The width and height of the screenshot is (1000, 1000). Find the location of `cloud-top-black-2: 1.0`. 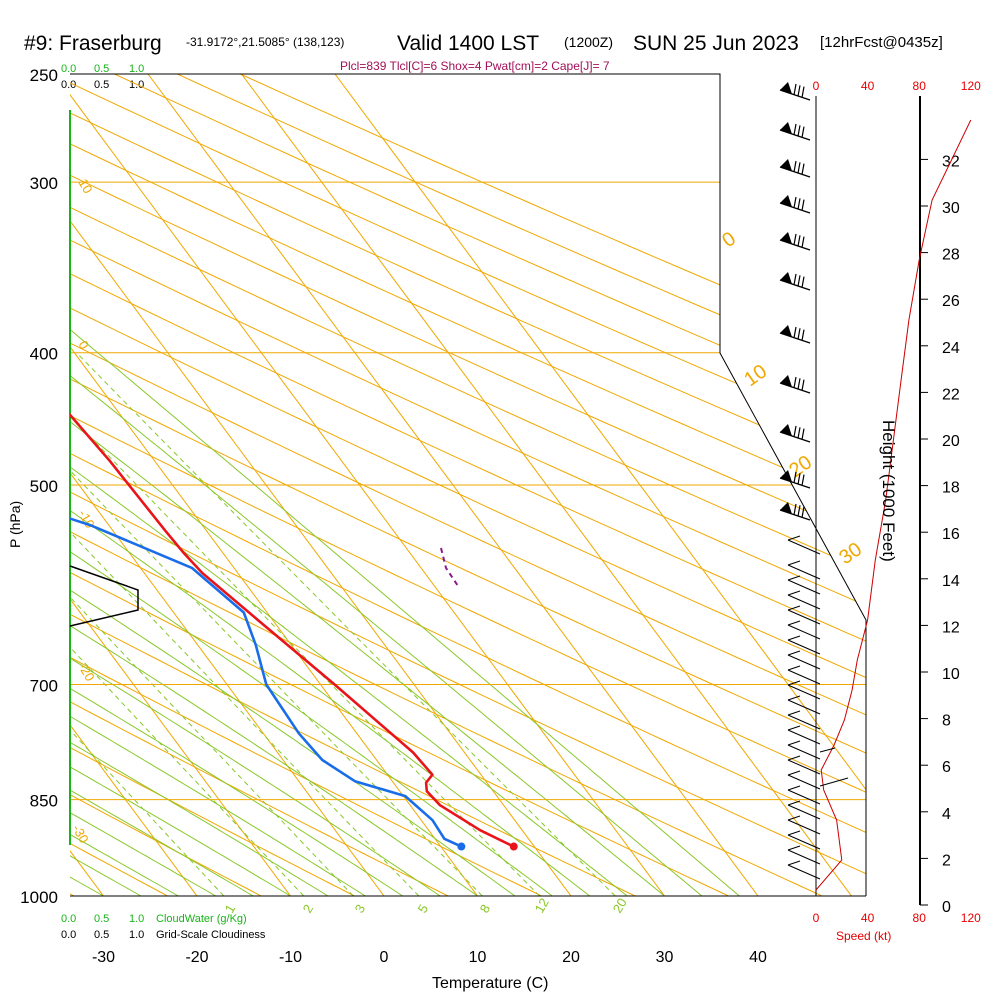

cloud-top-black-2: 1.0 is located at coordinates (136, 85).